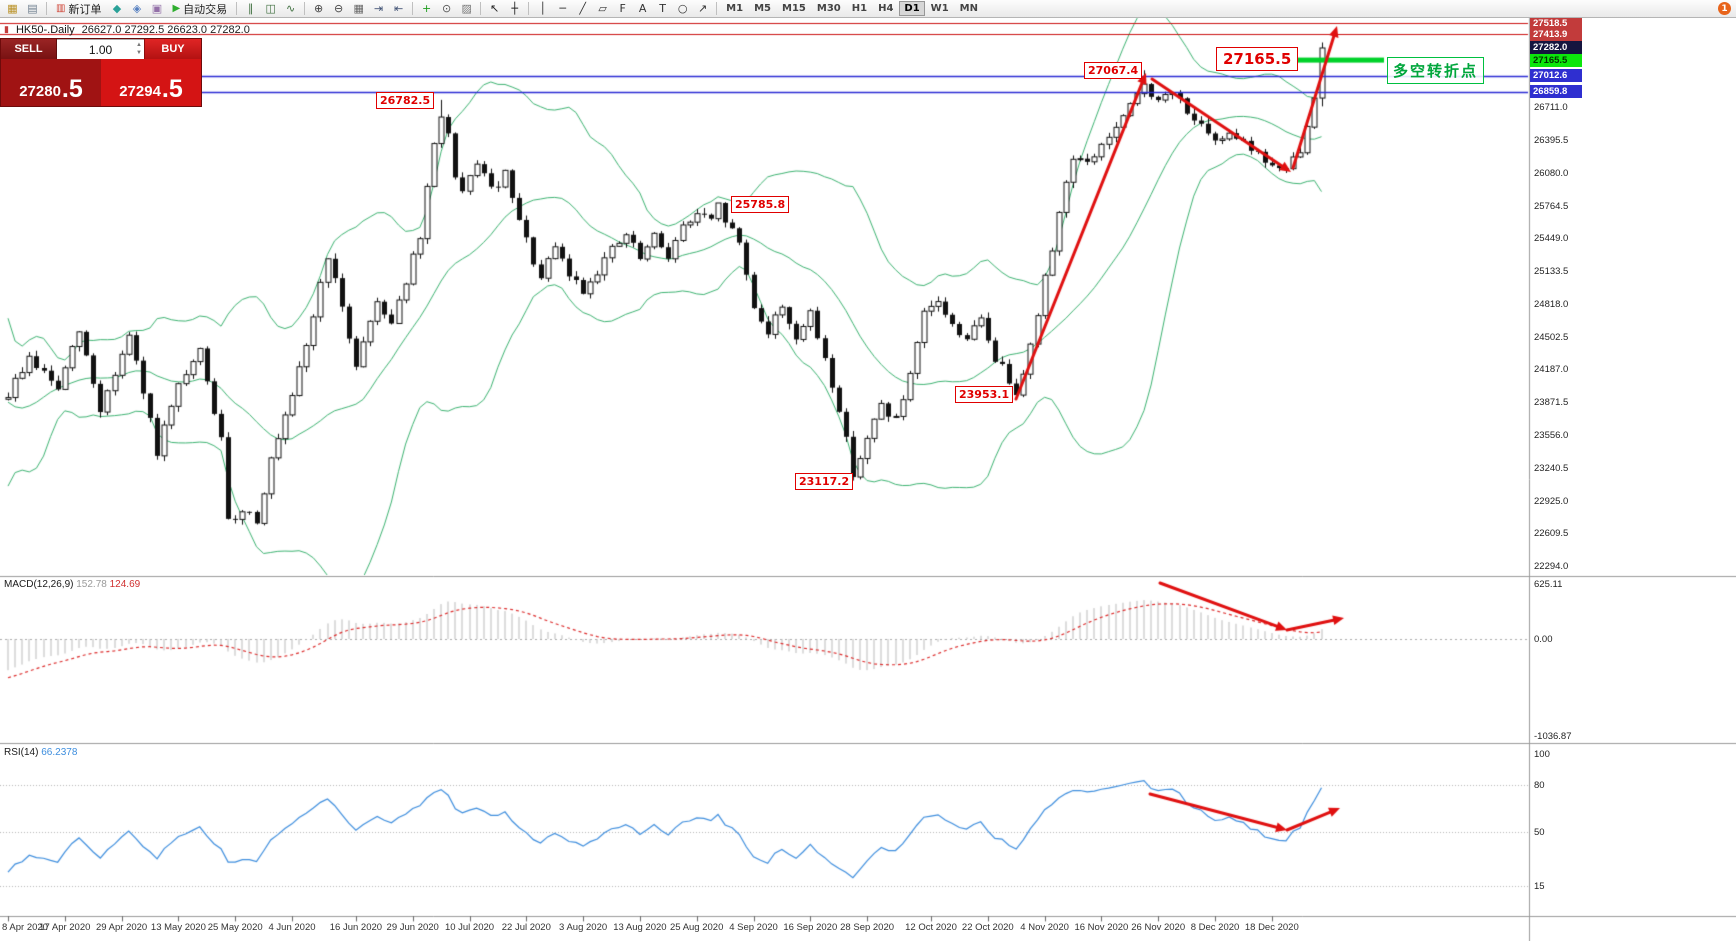  Describe the element at coordinates (968, 8) in the screenshot. I see `timeframe-mn: MN` at that location.